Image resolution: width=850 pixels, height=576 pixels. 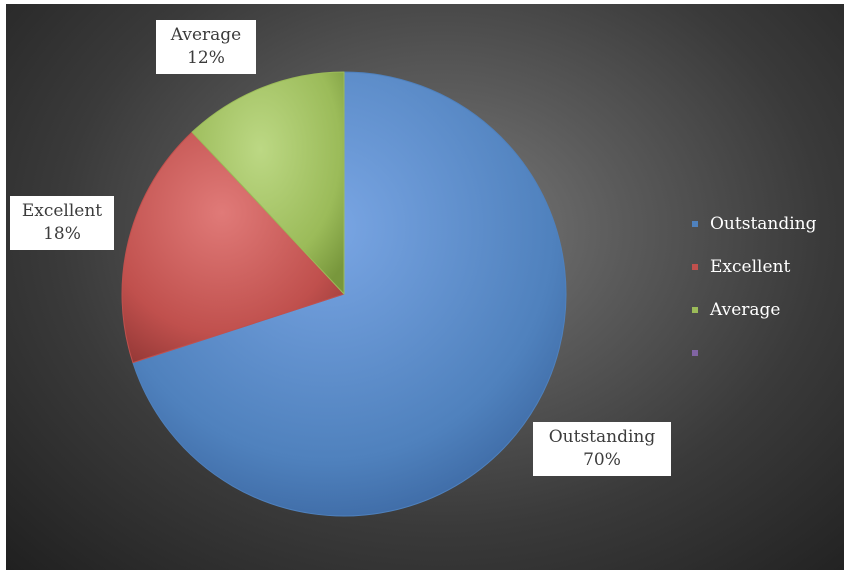 I want to click on legend-swatch-empty, so click(x=695, y=353).